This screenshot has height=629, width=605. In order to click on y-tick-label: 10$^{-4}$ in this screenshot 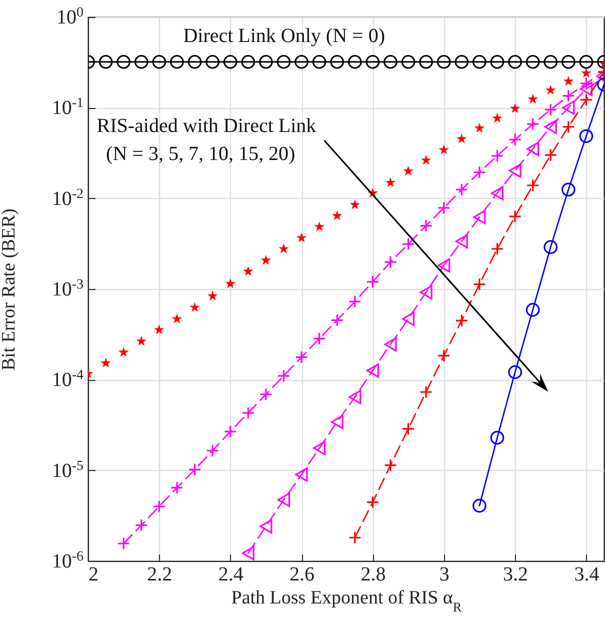, I will do `click(68, 380)`.